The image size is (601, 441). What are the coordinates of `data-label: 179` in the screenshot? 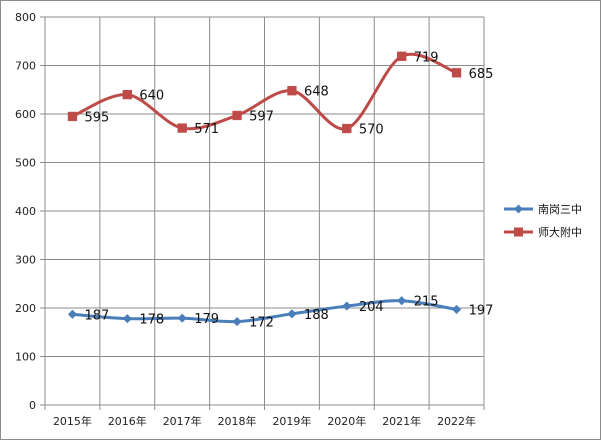 It's located at (206, 319).